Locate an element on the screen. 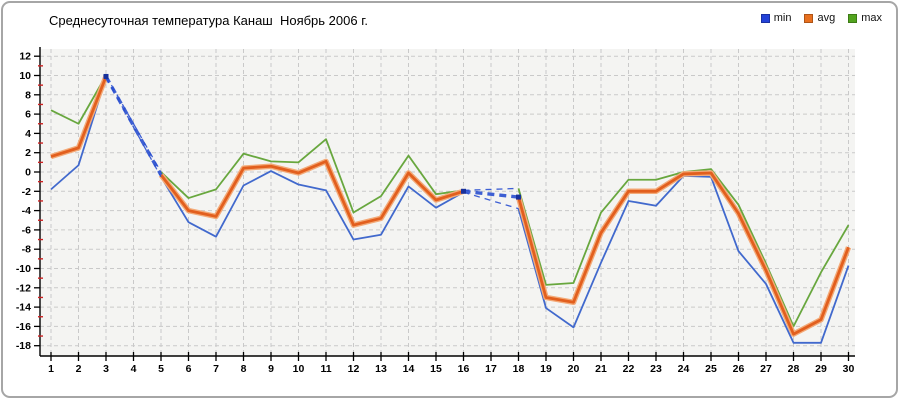 This screenshot has width=900, height=400. legend-item-avg: avg is located at coordinates (819, 18).